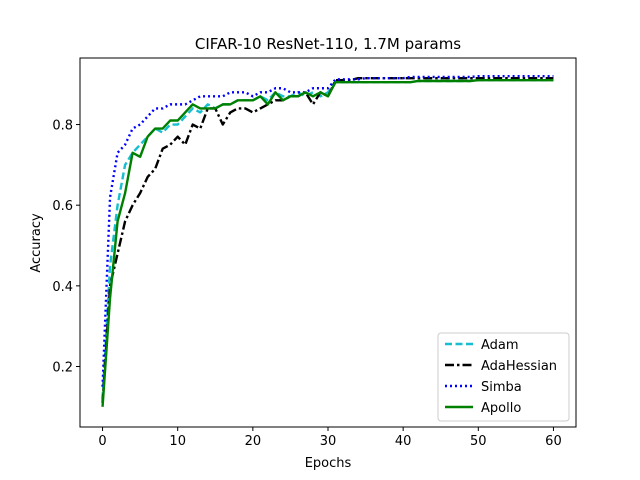 The height and width of the screenshot is (480, 640). Describe the element at coordinates (478, 441) in the screenshot. I see `x-tick-label: 50` at that location.